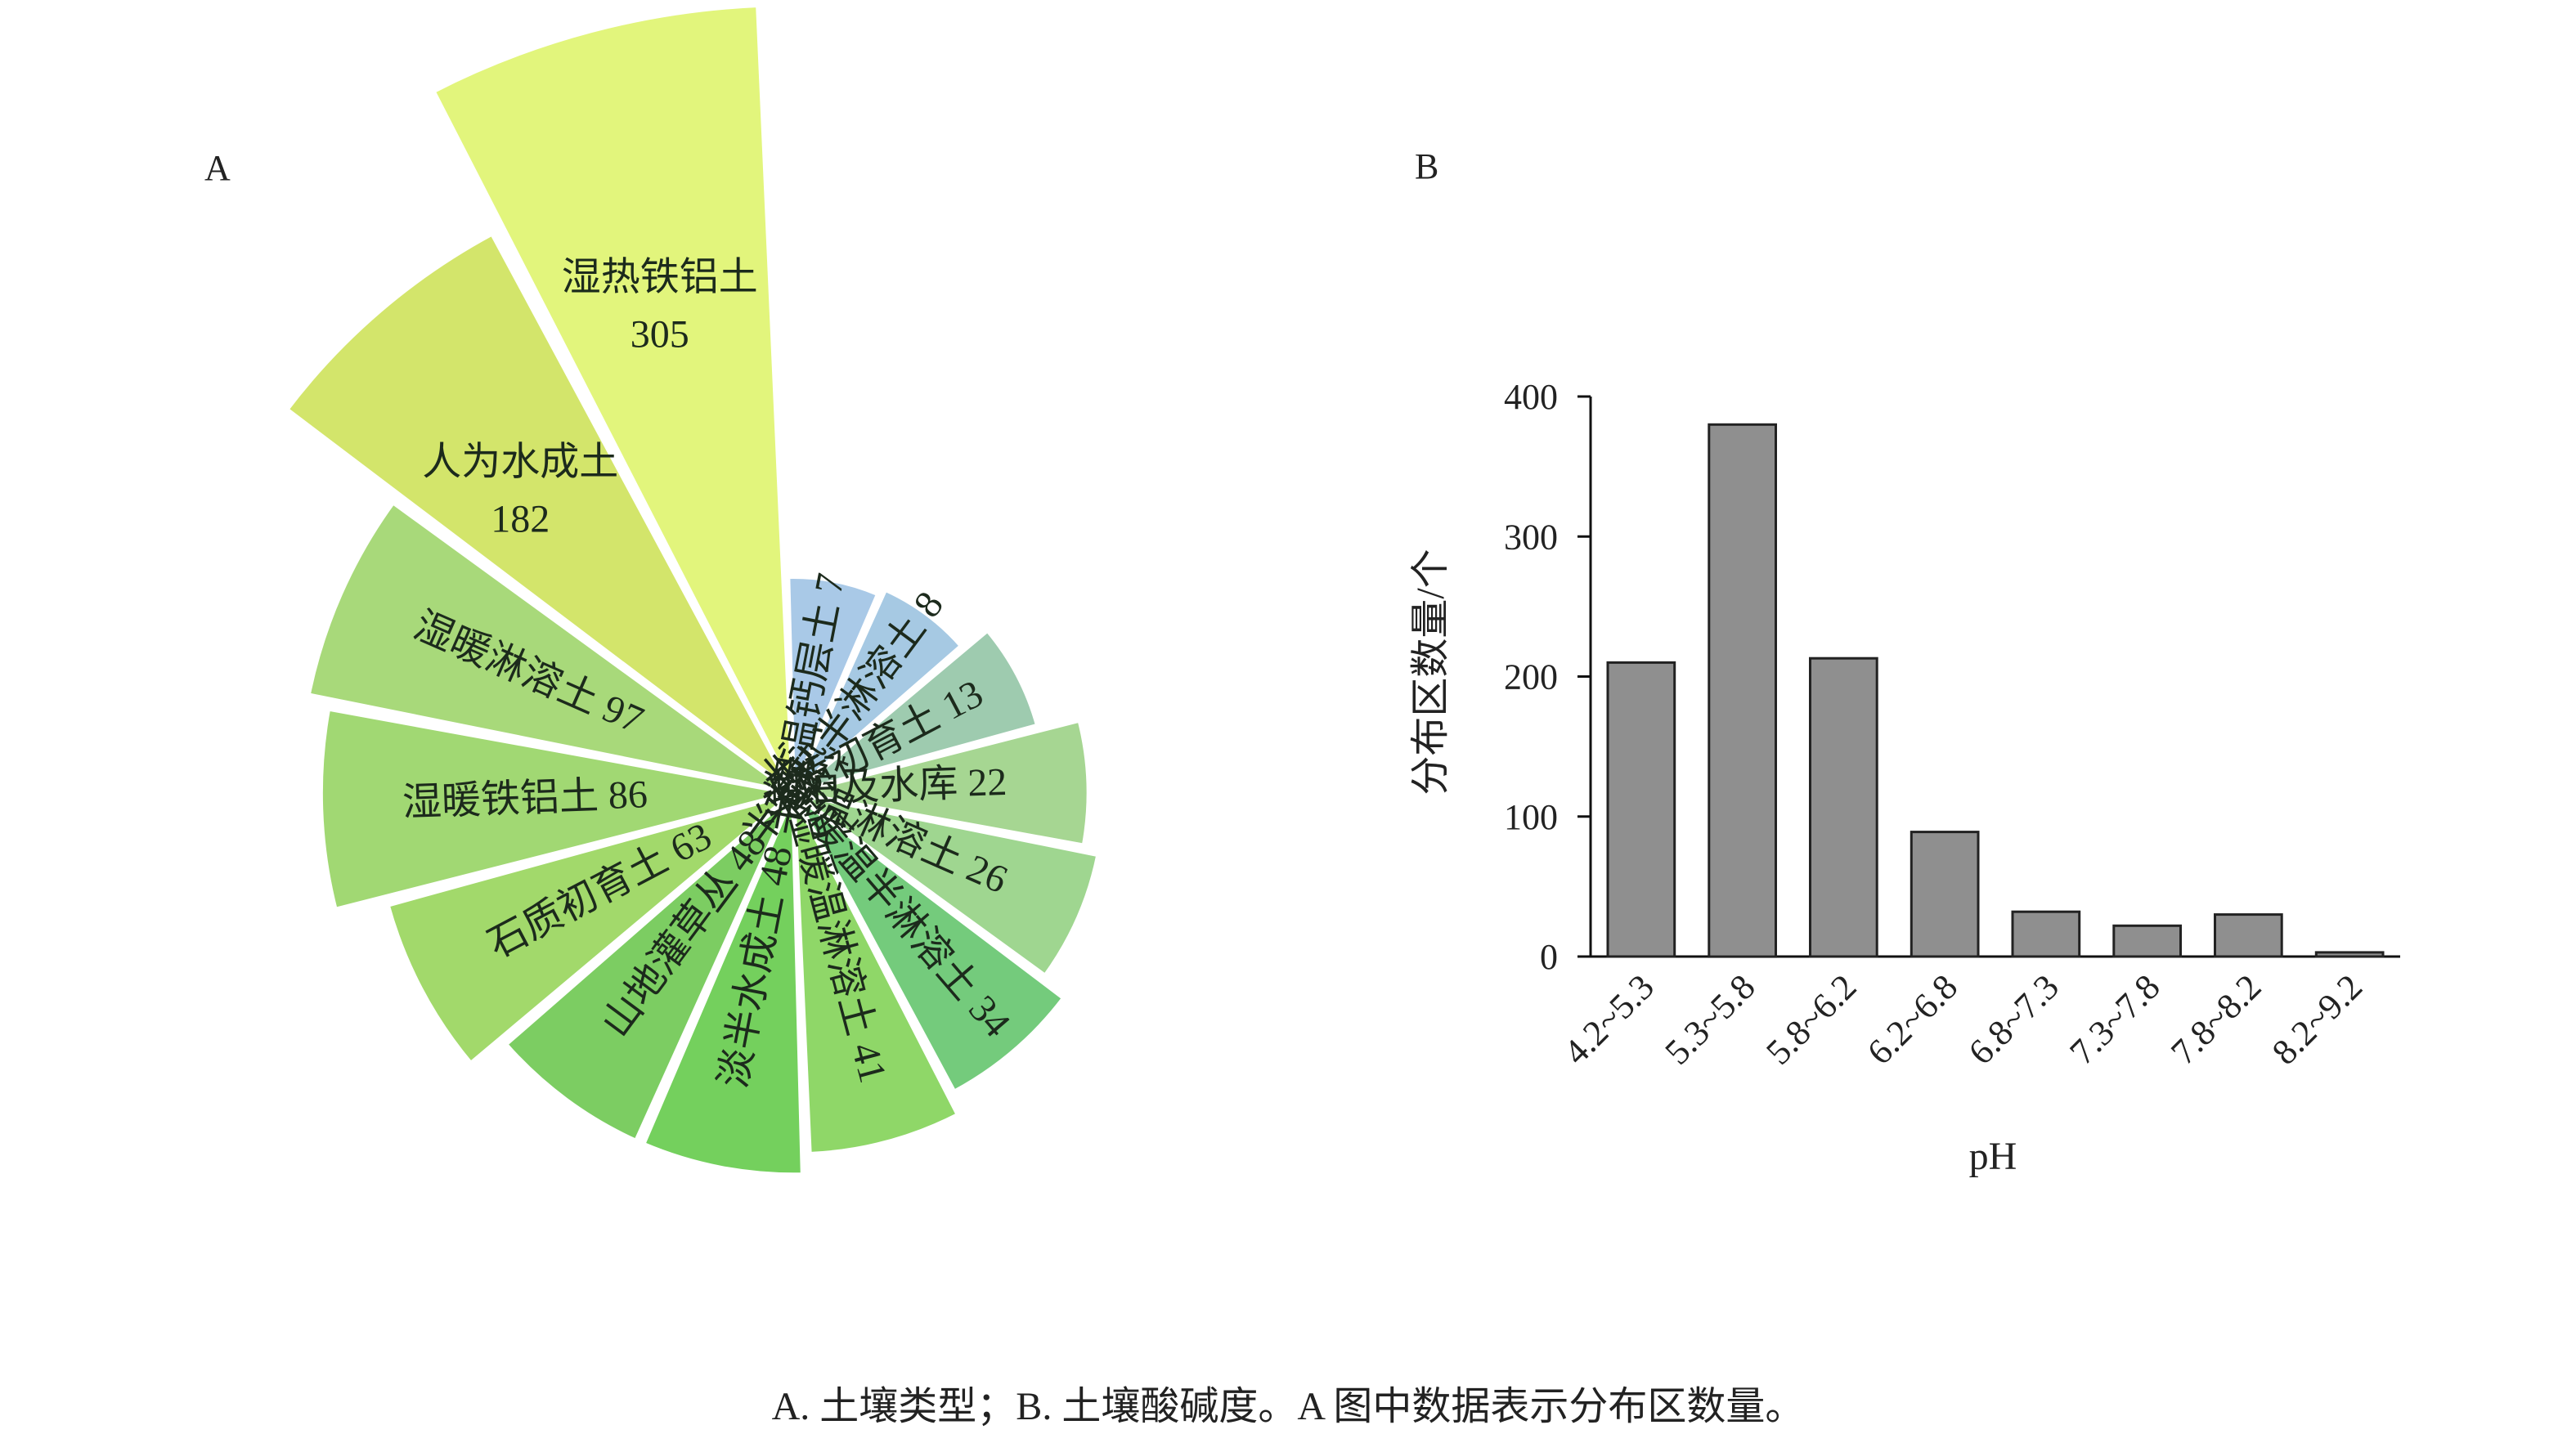  Describe the element at coordinates (2014, 1019) in the screenshot. I see `x-tick-label: 6.8~7.3` at that location.